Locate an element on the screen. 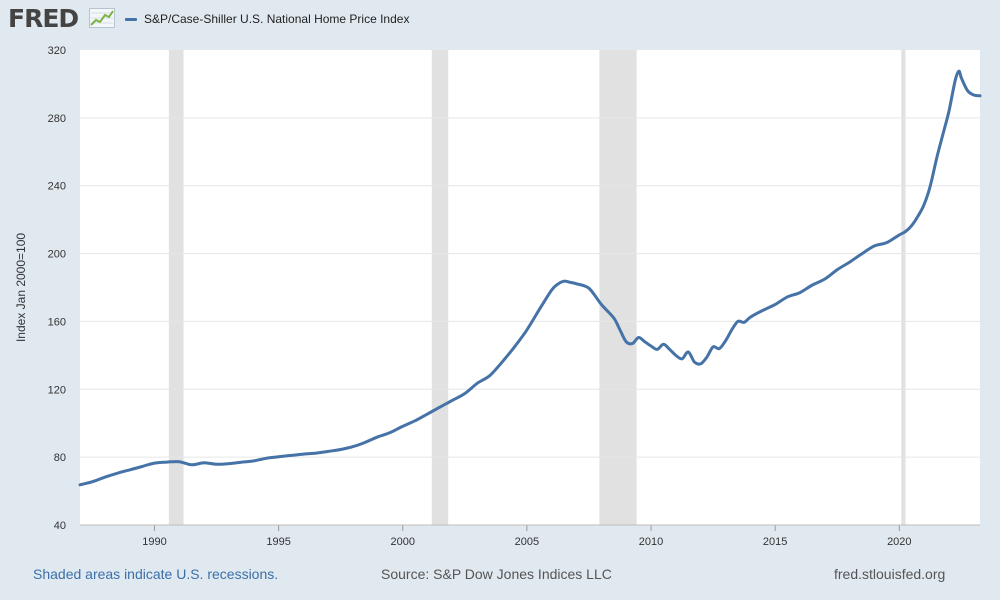 The height and width of the screenshot is (600, 1000). y-tick-label: 80 is located at coordinates (60, 458).